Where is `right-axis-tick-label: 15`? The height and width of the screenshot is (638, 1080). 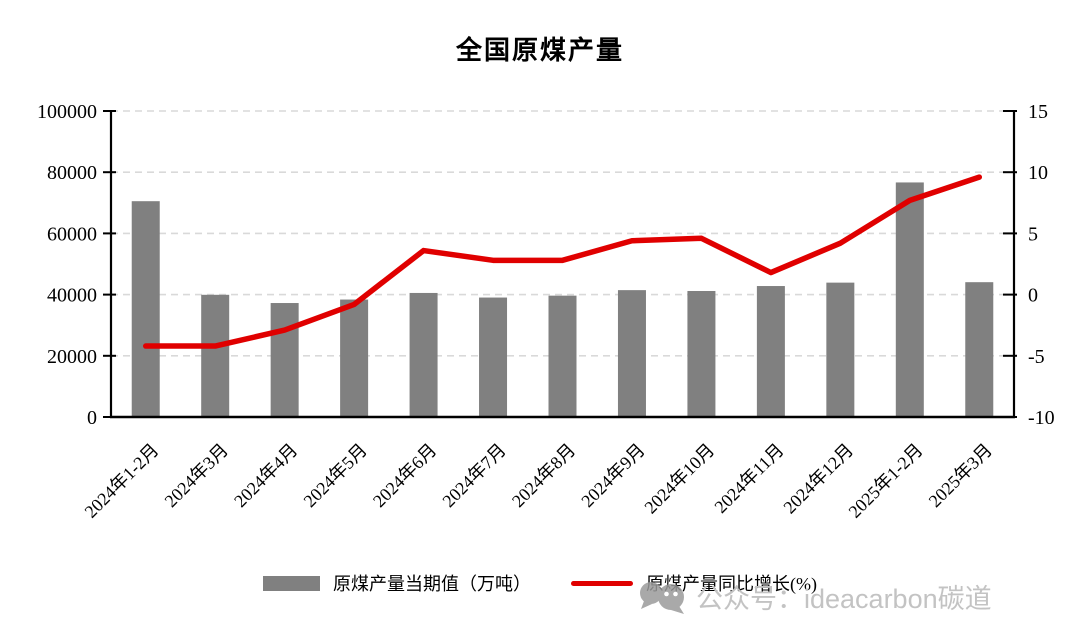 right-axis-tick-label: 15 is located at coordinates (1038, 112).